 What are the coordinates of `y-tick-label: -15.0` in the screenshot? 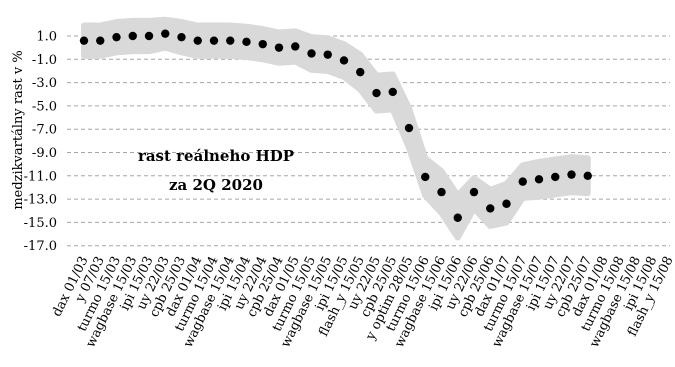 It's located at (40, 223).